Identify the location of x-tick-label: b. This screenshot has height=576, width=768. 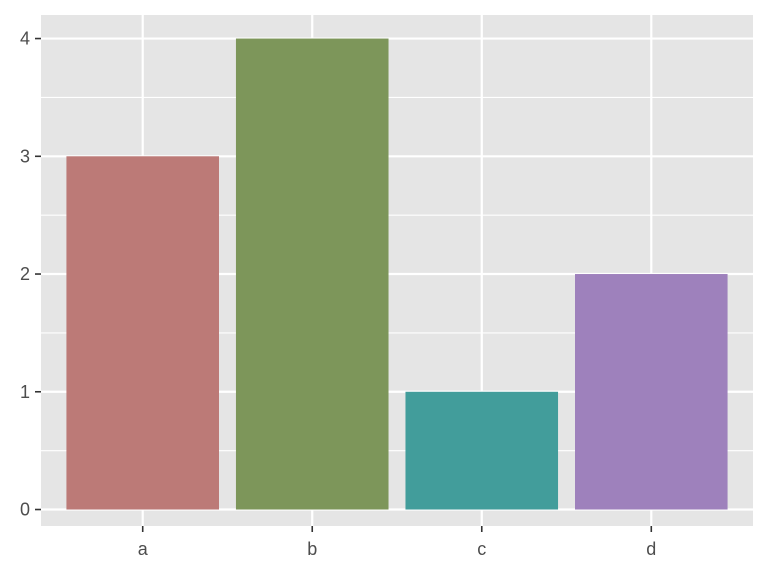
(312, 549).